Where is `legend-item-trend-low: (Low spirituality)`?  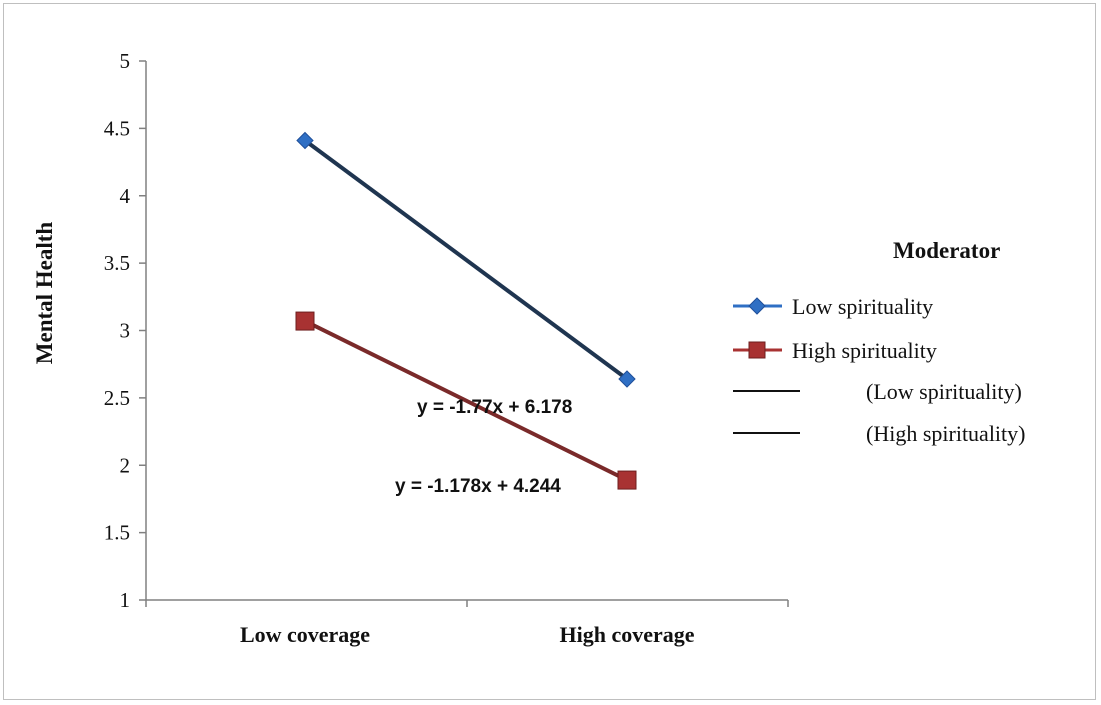 legend-item-trend-low: (Low spirituality) is located at coordinates (877, 391).